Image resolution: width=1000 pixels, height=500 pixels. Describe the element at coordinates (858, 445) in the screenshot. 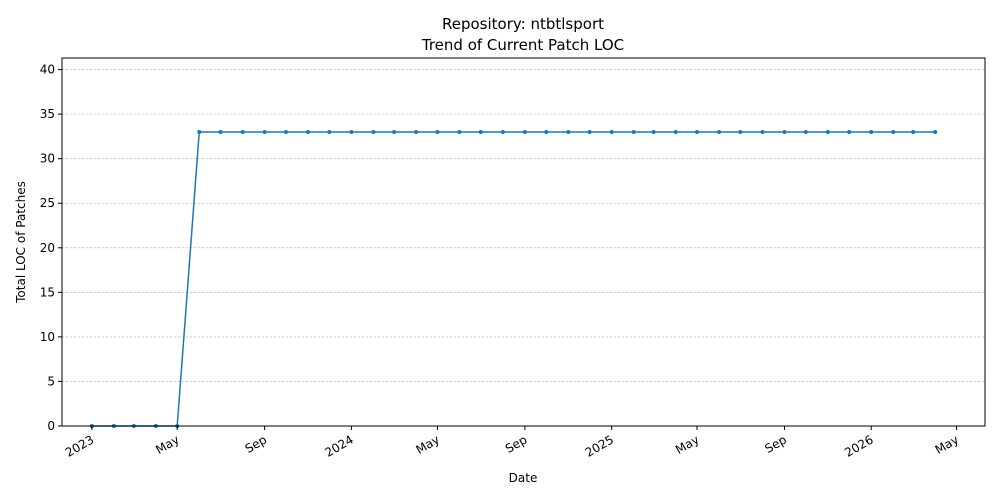

I see `x-tick-label: 2026` at that location.